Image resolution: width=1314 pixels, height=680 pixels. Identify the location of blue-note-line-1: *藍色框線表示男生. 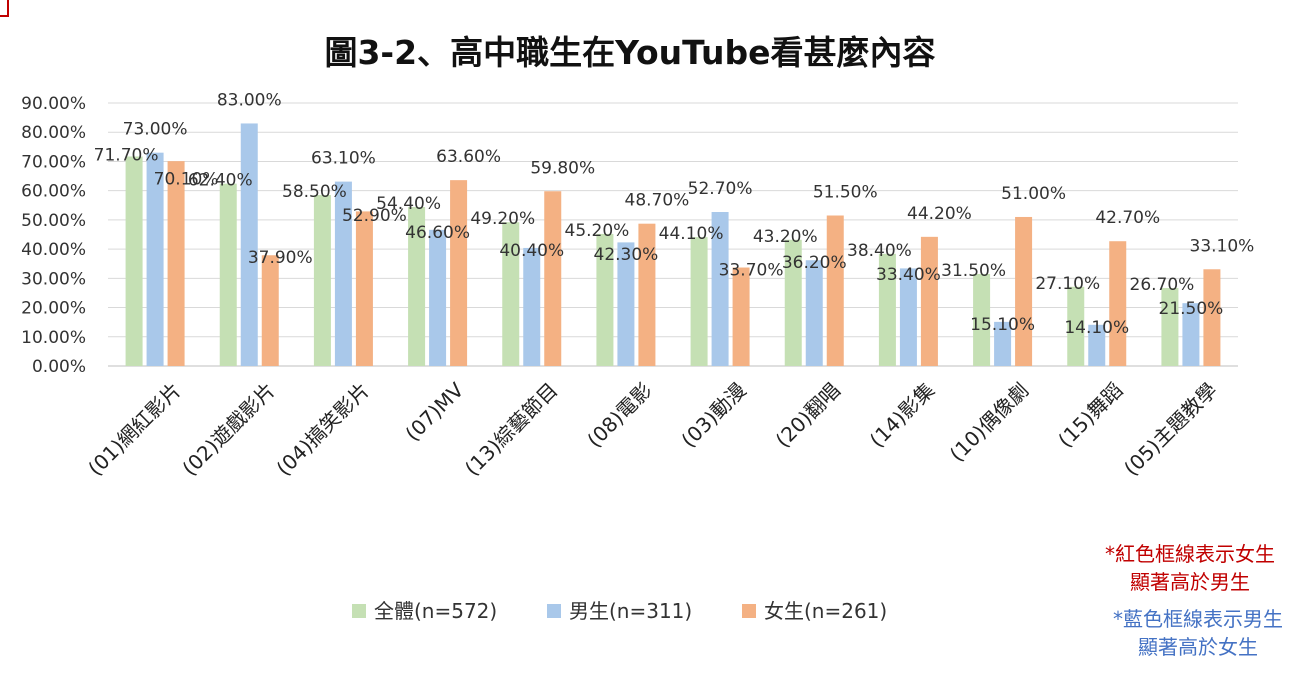
(1198, 619).